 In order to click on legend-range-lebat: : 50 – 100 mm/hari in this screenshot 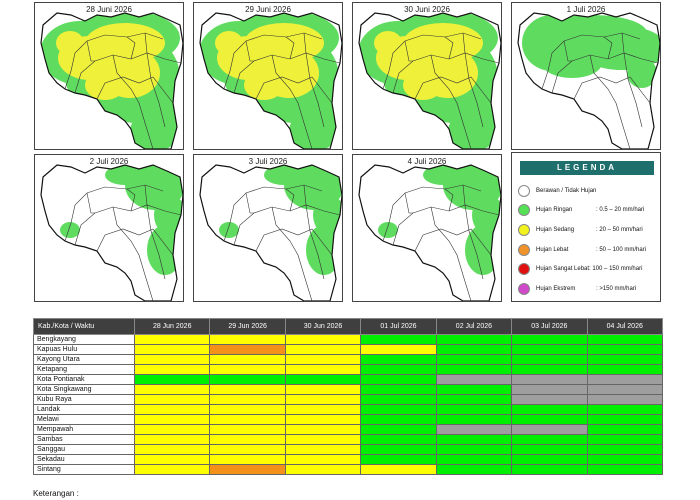, I will do `click(621, 250)`.